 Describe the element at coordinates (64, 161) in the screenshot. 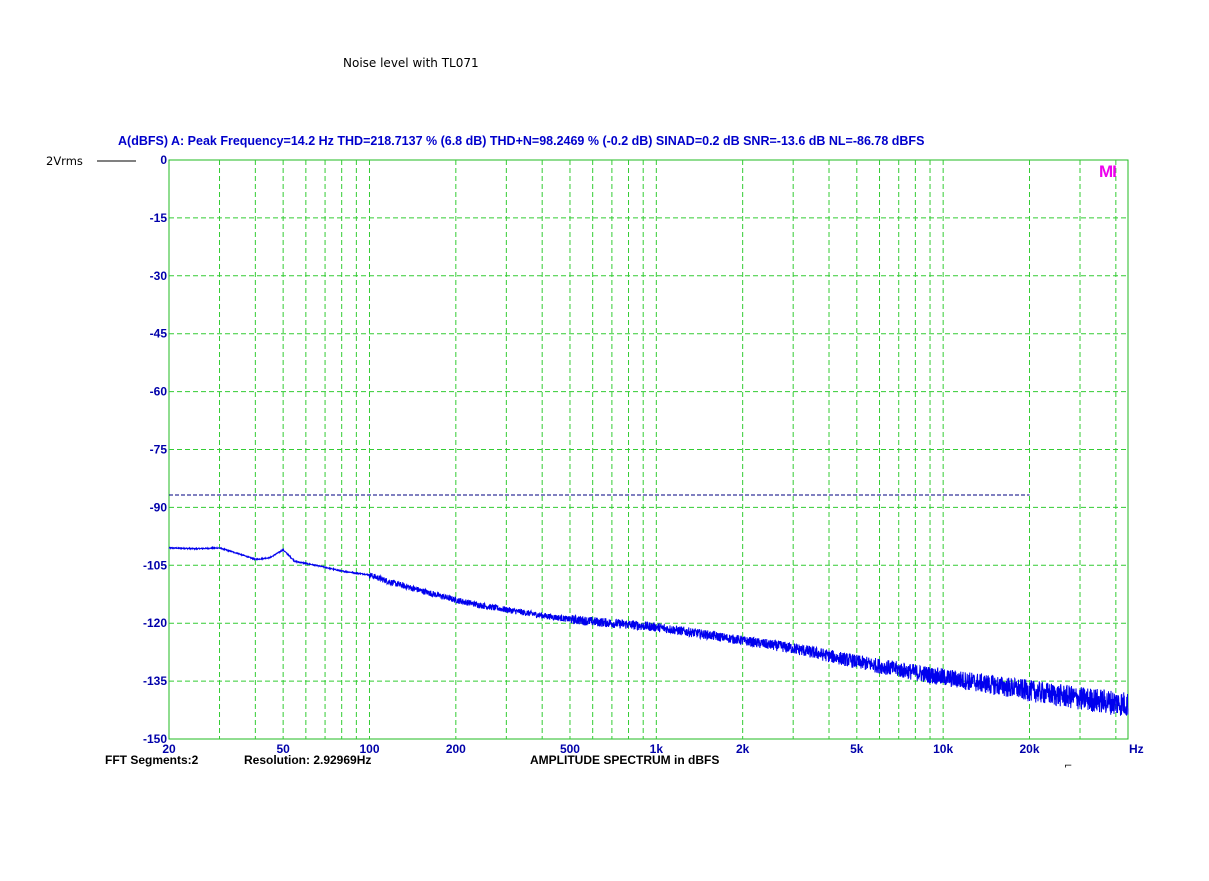

I see `scale-label: 2Vrms` at that location.